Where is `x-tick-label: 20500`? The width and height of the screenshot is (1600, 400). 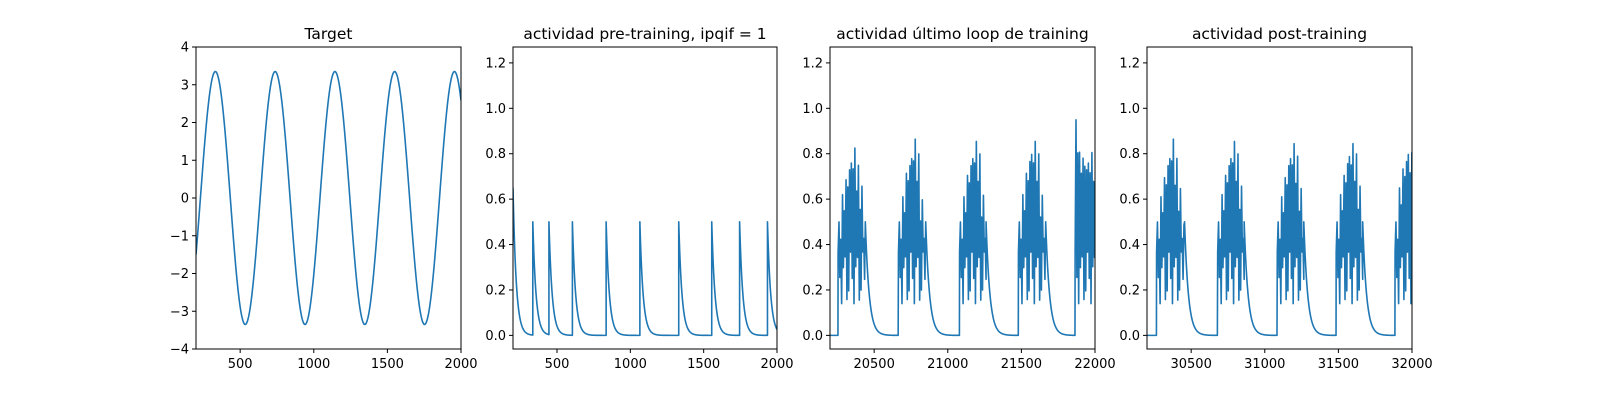
x-tick-label: 20500 is located at coordinates (873, 364).